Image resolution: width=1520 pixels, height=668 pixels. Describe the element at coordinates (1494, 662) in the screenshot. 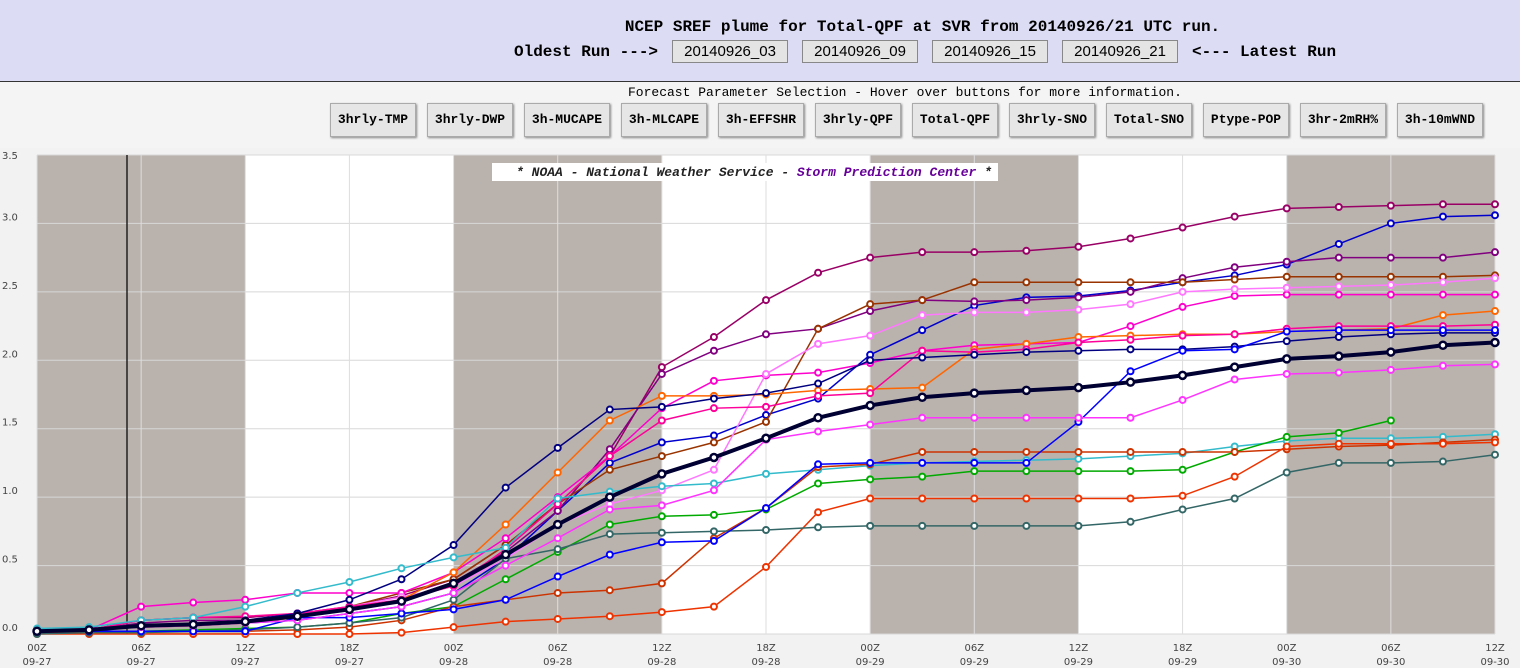

I see `x-tick-label: 09-30` at that location.